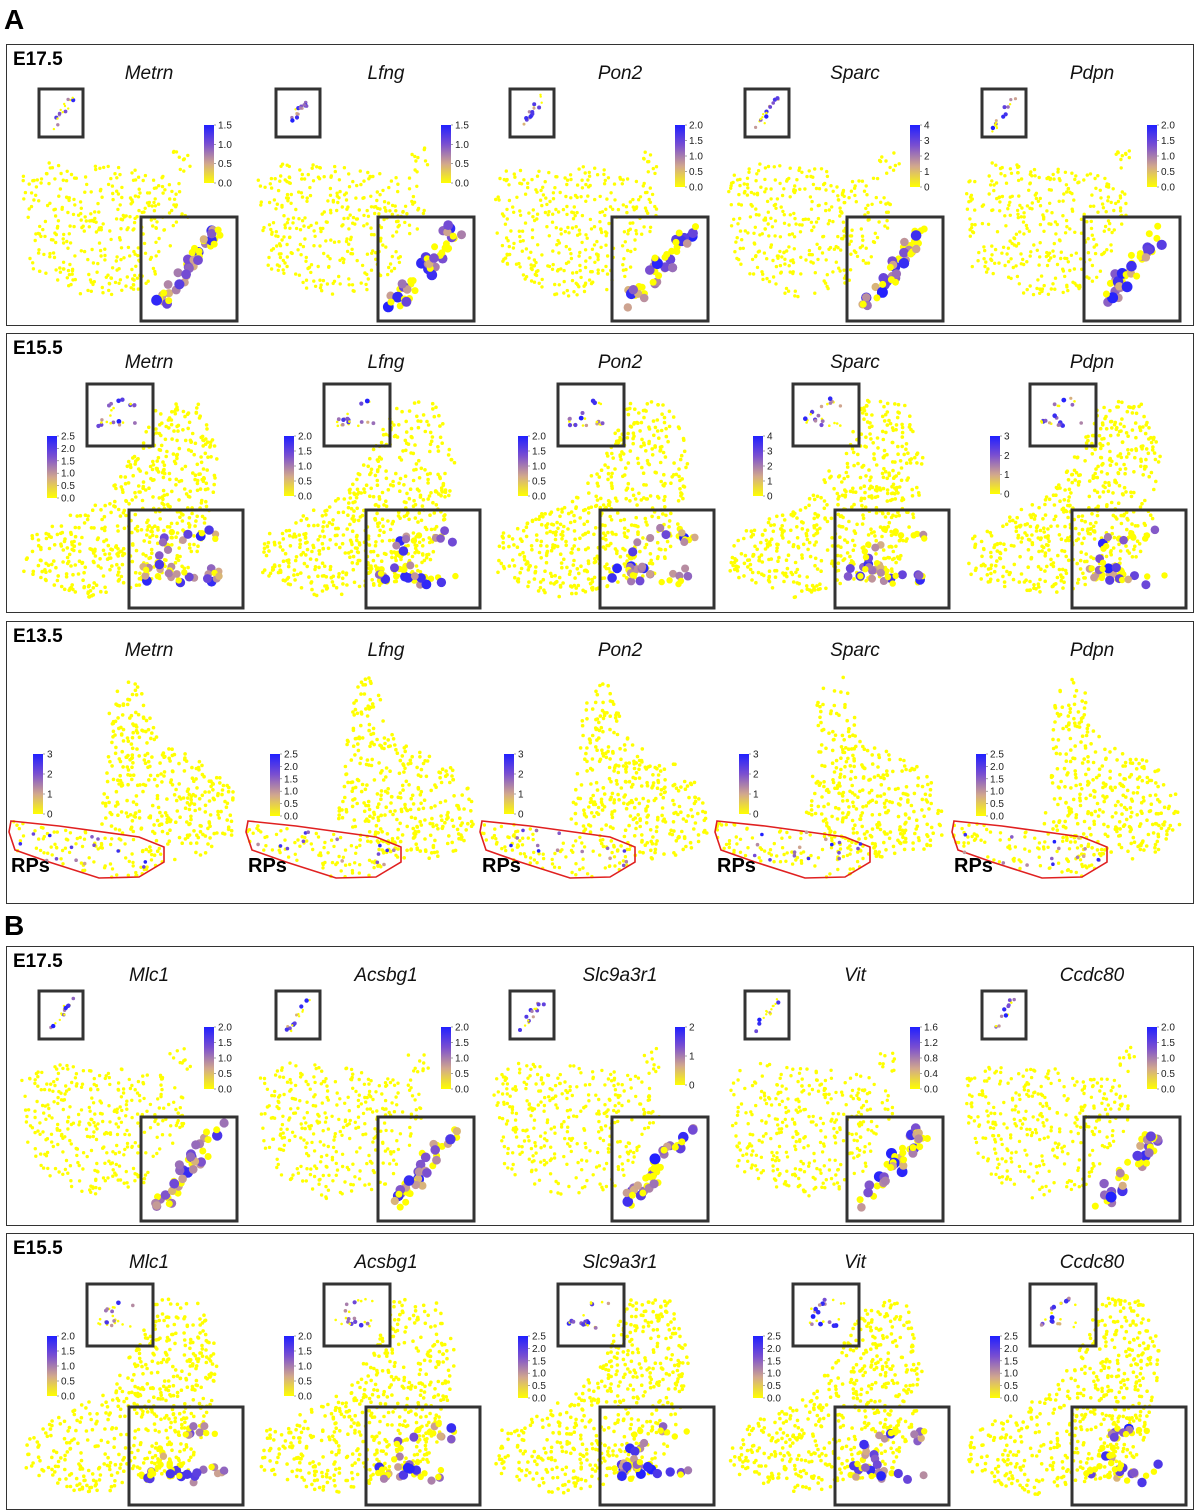 The height and width of the screenshot is (1511, 1196). What do you see at coordinates (770, 497) in the screenshot?
I see `colorbar-tick-label: 0` at bounding box center [770, 497].